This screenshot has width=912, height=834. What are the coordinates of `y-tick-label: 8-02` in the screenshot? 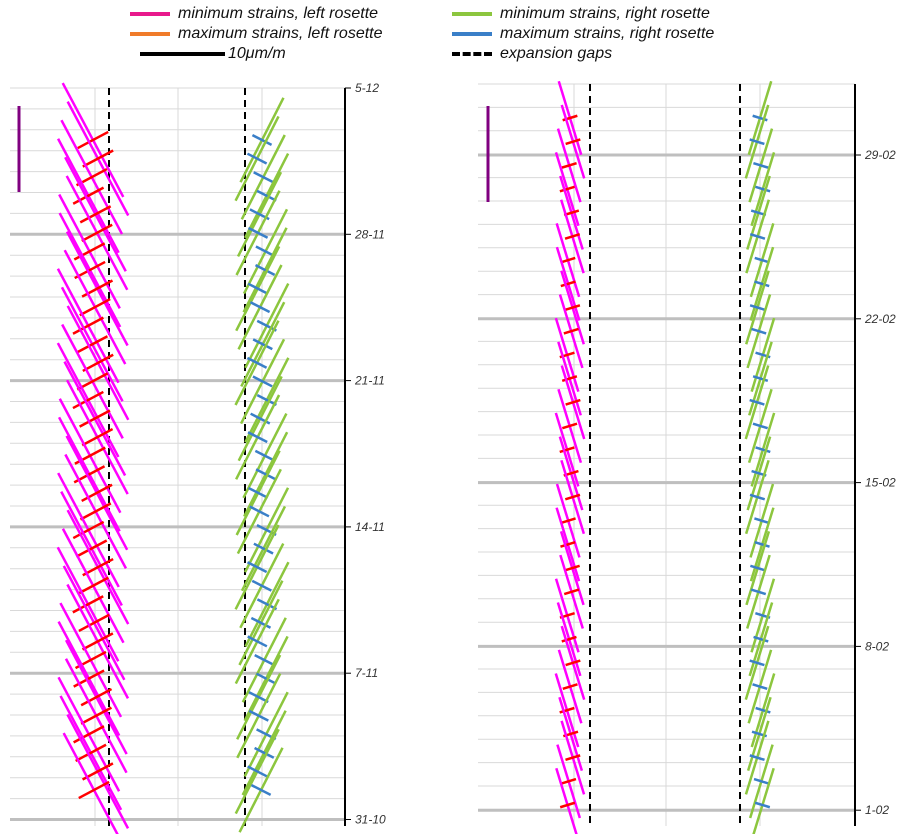 It's located at (877, 646).